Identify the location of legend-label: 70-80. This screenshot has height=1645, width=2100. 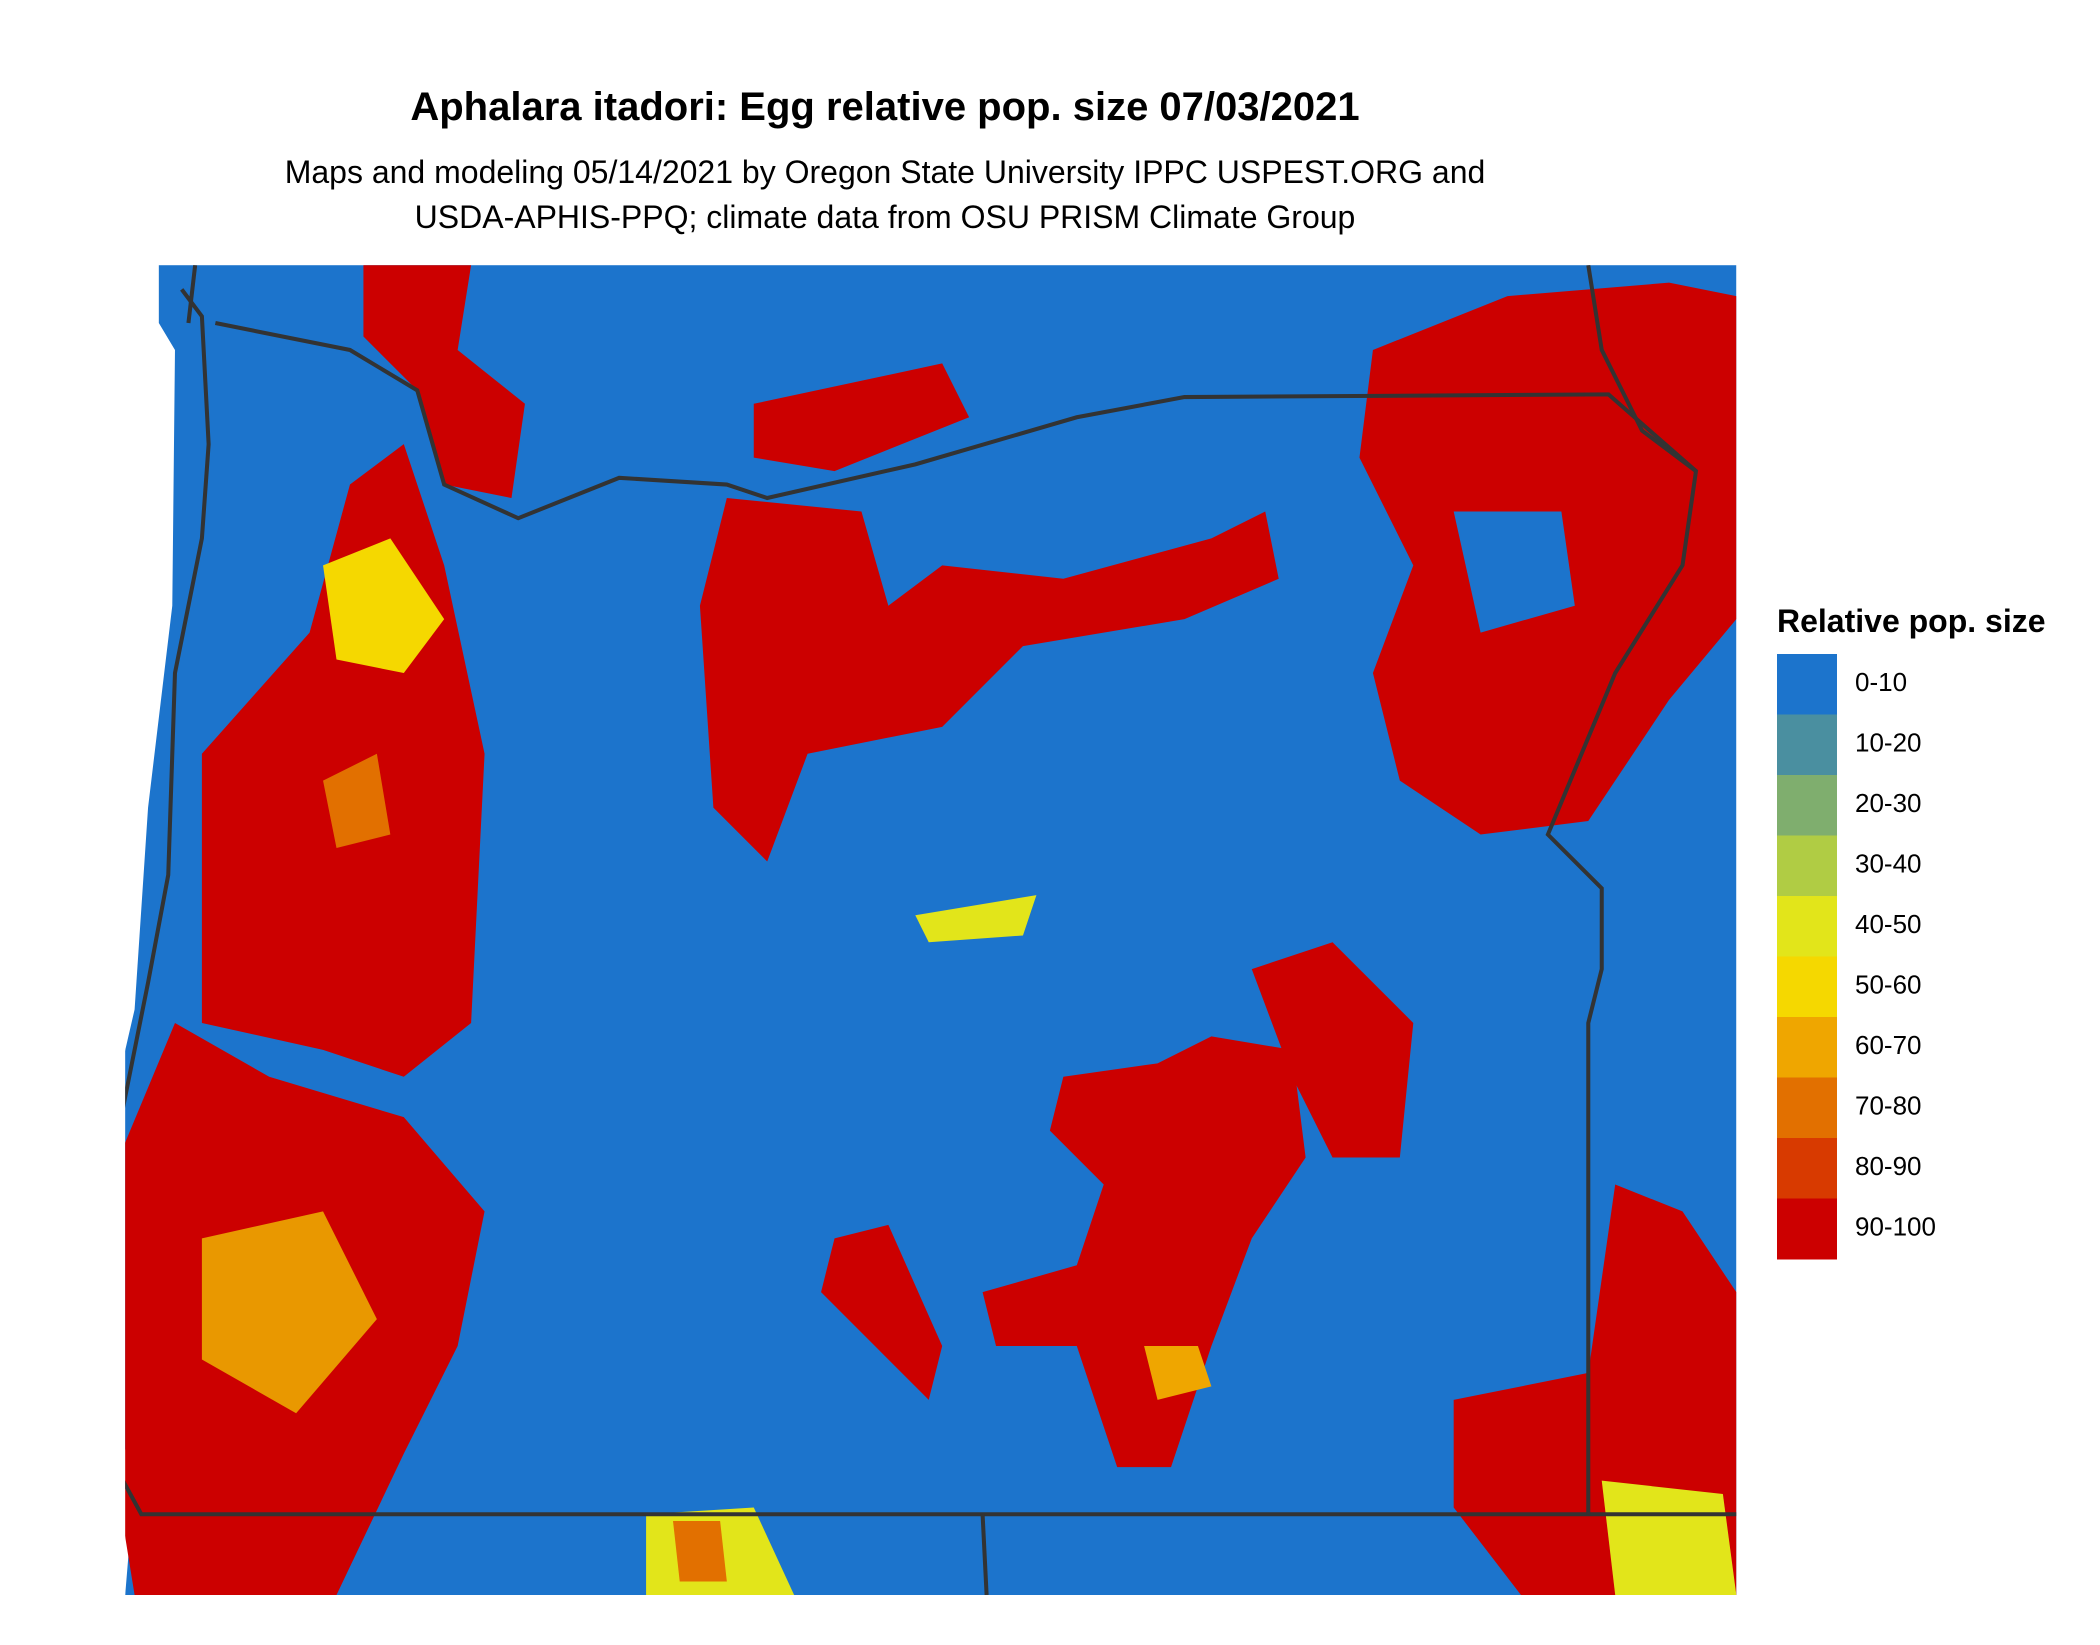
(1888, 1106).